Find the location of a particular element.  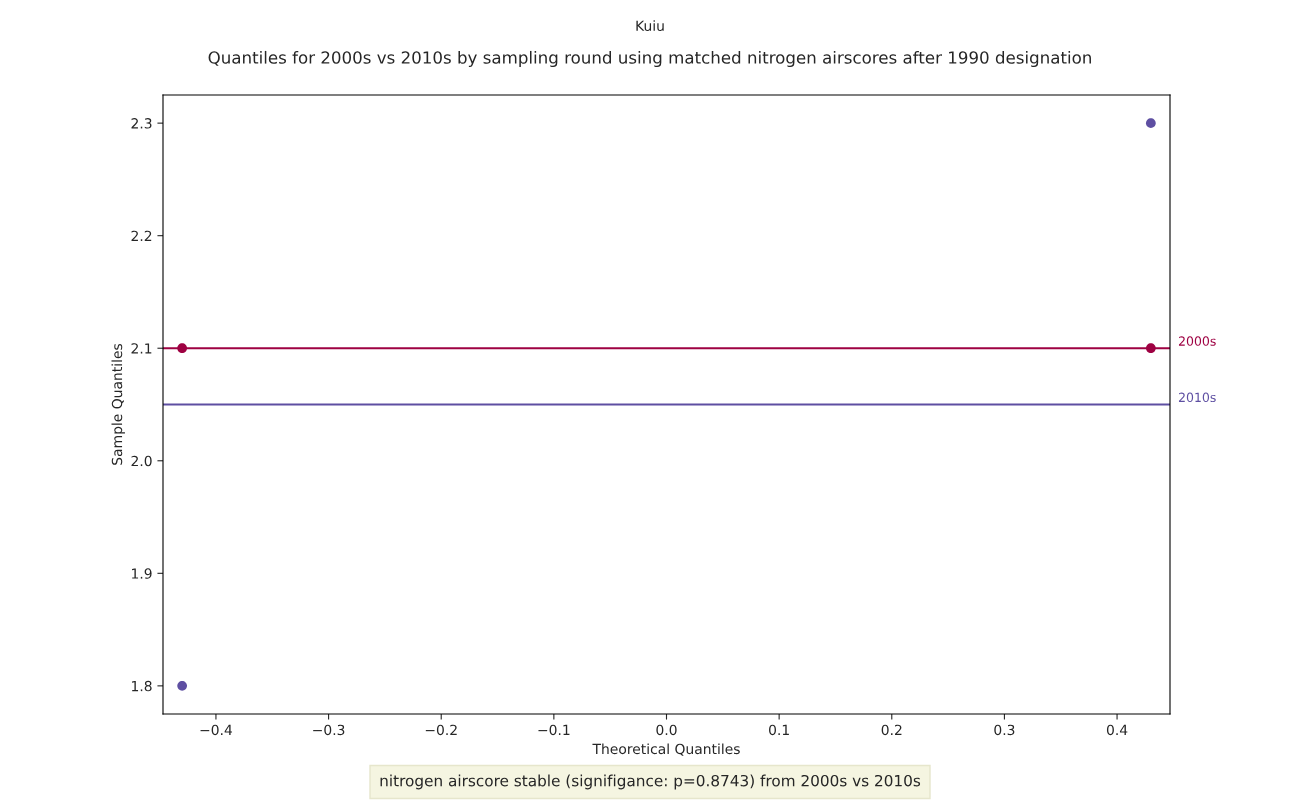

x-tick-label: 0.4 is located at coordinates (1117, 730).